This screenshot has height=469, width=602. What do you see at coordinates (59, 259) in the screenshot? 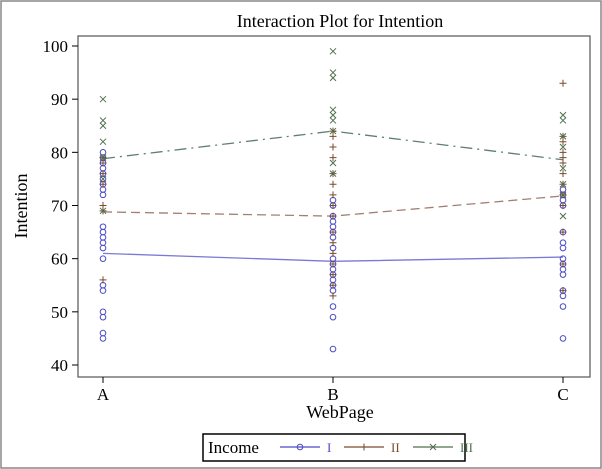
I see `y-tick-label: 60` at bounding box center [59, 259].